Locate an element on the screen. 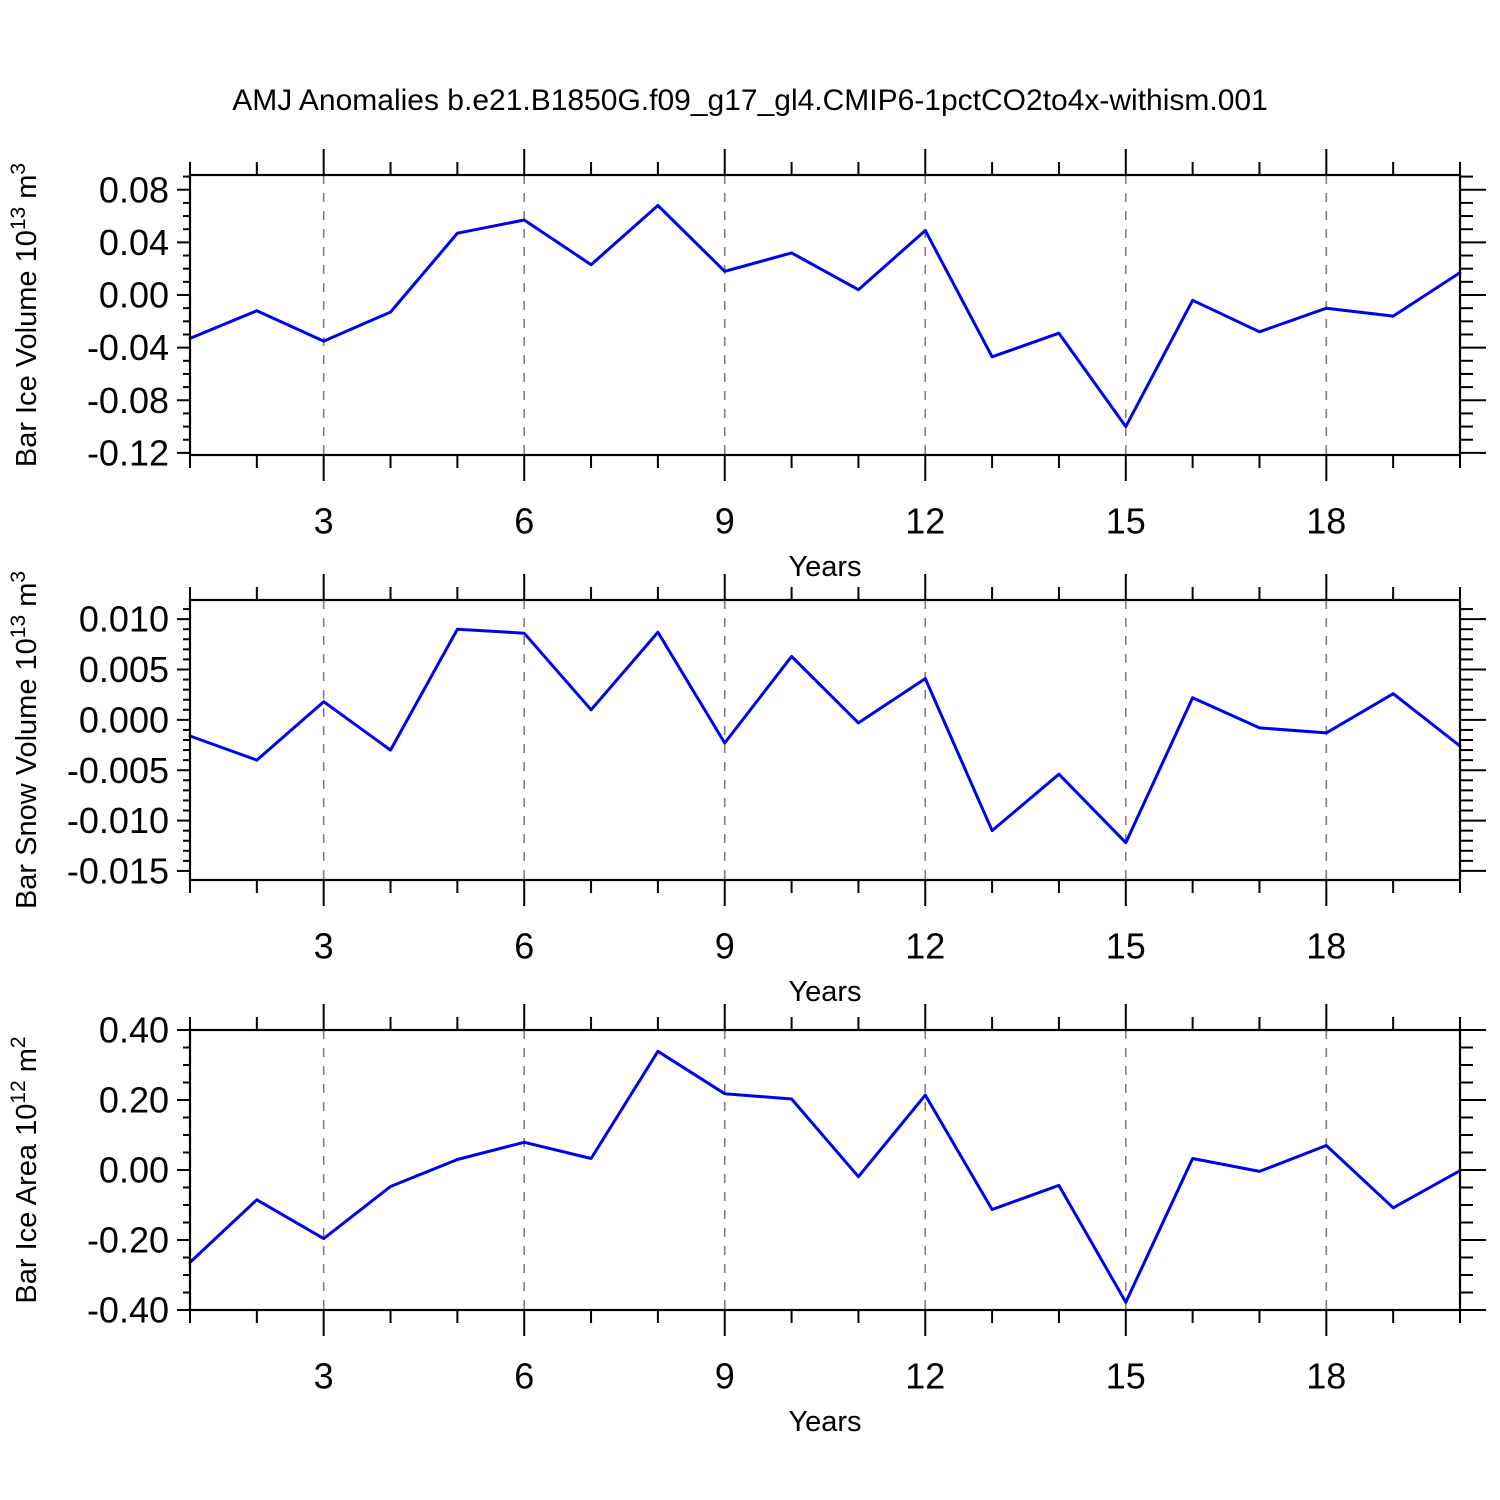  y-tick-label: 0.04 is located at coordinates (134, 242).